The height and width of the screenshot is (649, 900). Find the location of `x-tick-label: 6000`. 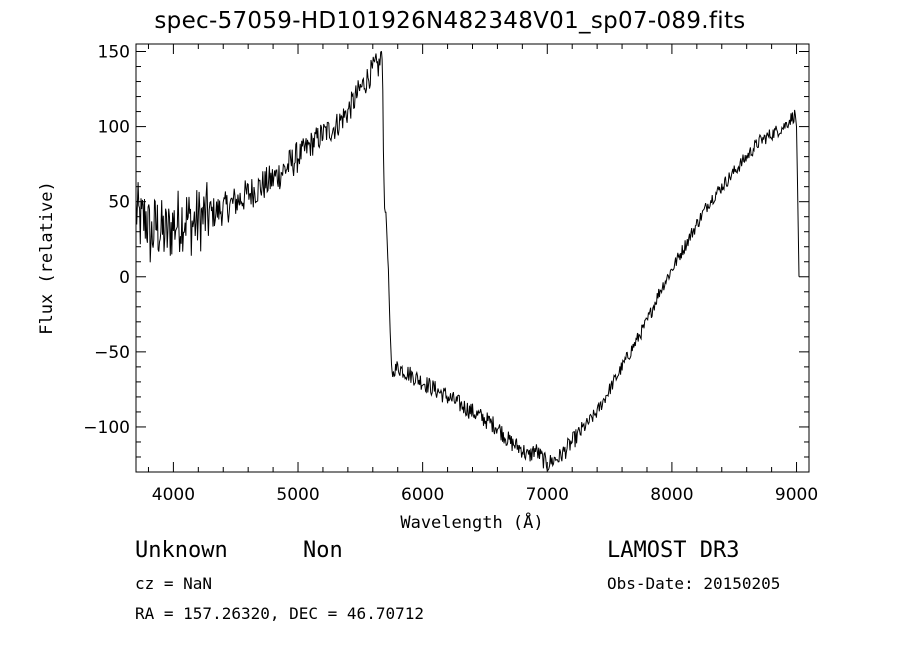

x-tick-label: 6000 is located at coordinates (422, 495).